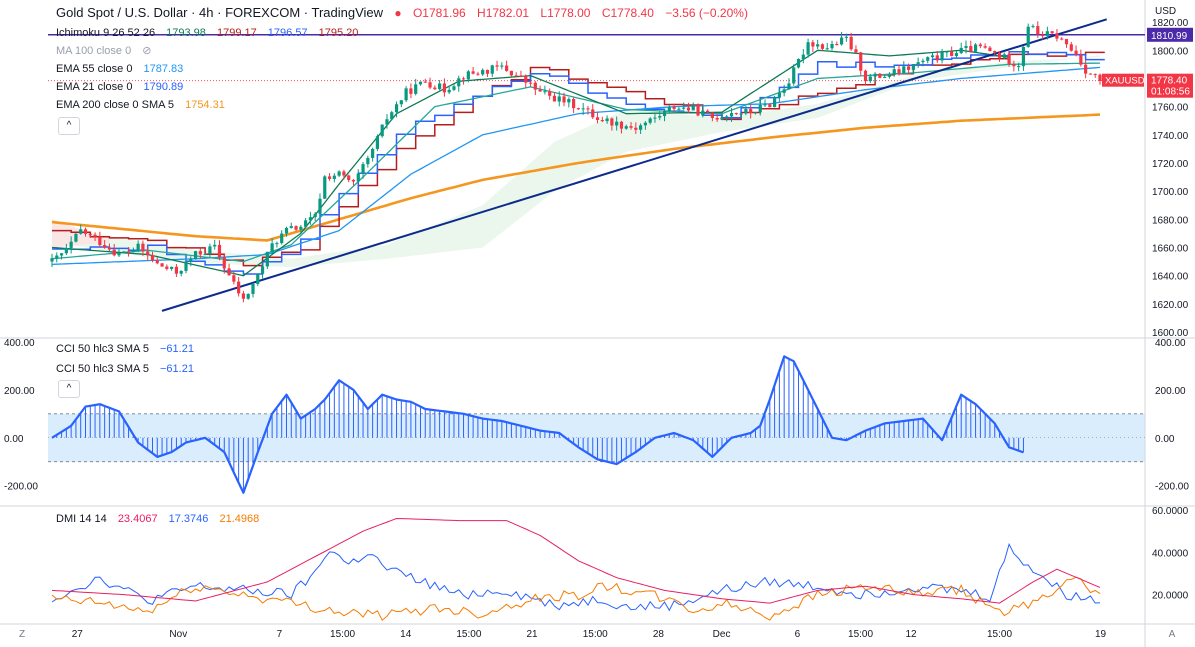  Describe the element at coordinates (406, 634) in the screenshot. I see `time-tick-label: 14` at that location.